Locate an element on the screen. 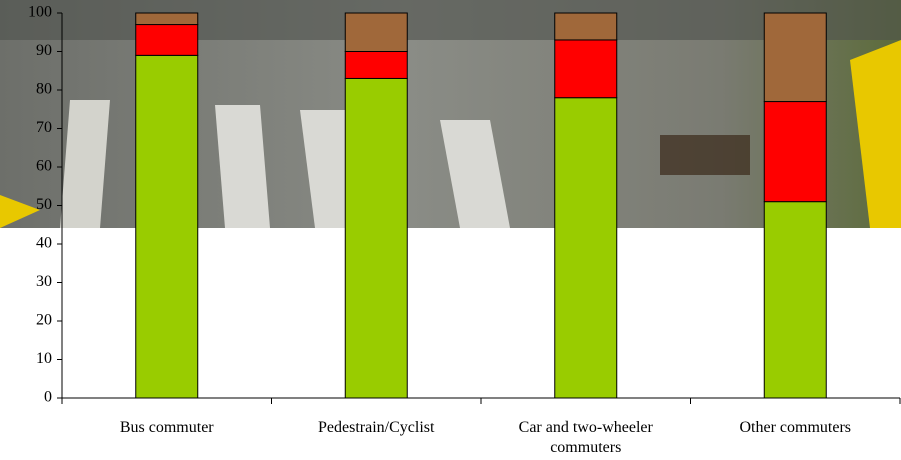  y-tick-label: 70 is located at coordinates (44, 127).